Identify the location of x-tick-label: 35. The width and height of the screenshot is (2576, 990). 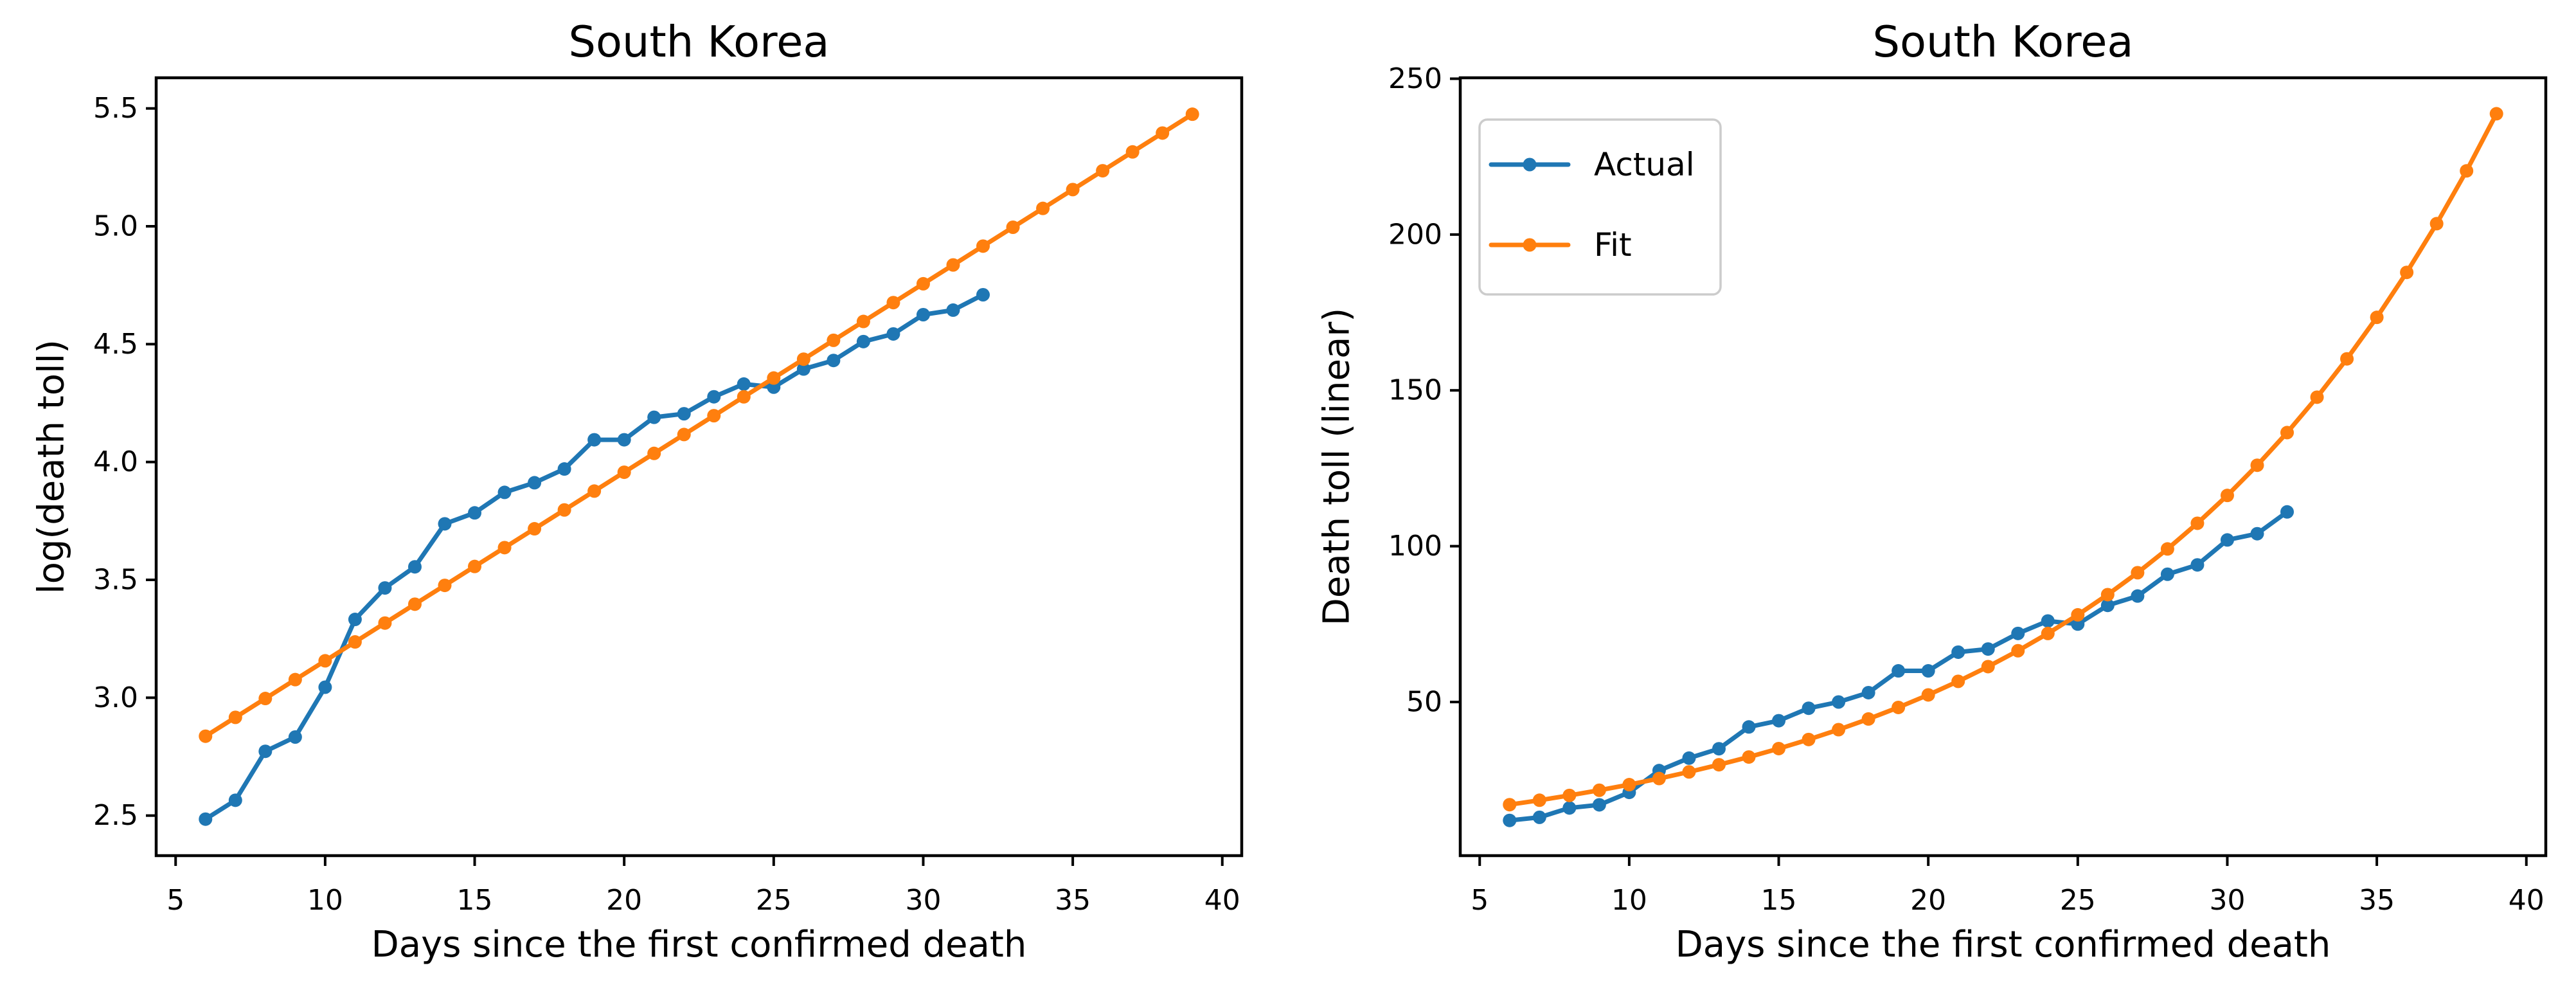
(2377, 901).